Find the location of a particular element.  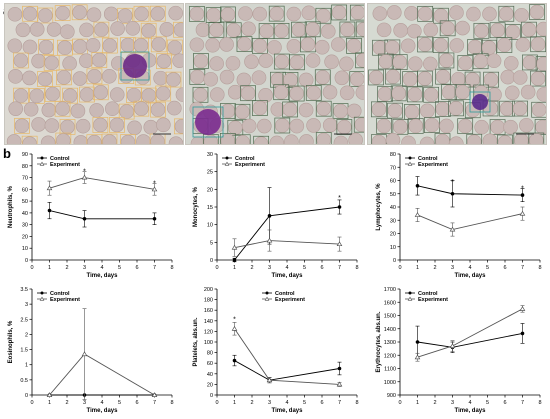

x-tick-label: 2 is located at coordinates (434, 268).